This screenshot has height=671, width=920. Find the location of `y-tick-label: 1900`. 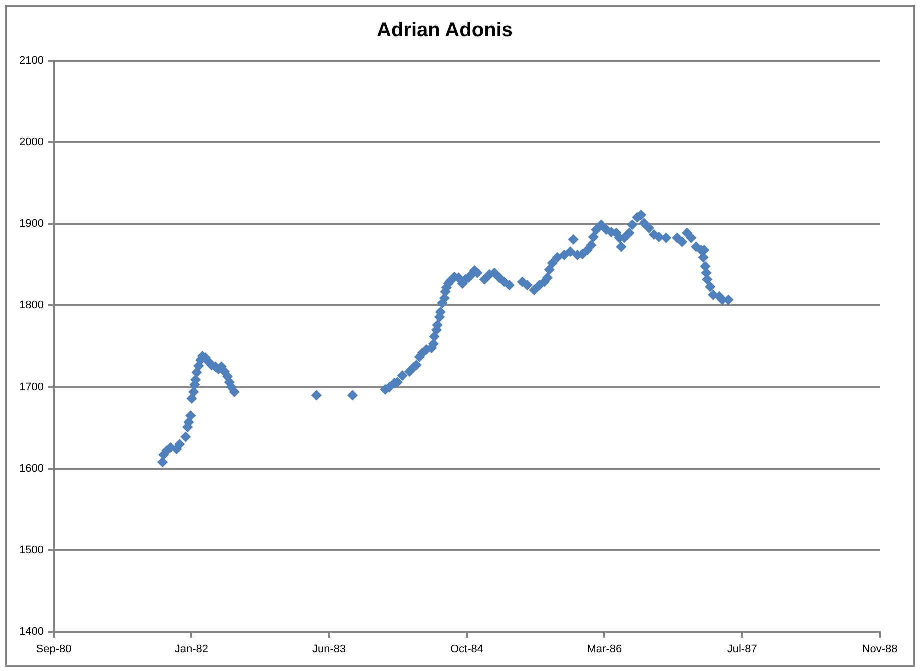

y-tick-label: 1900 is located at coordinates (32, 224).